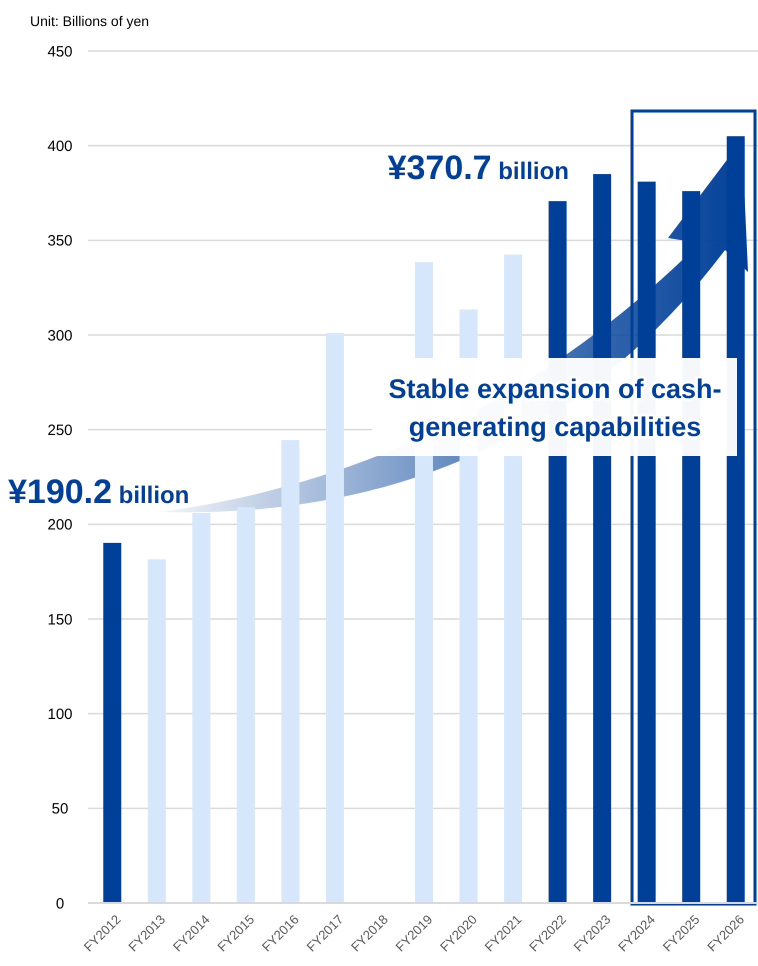  Describe the element at coordinates (99, 491) in the screenshot. I see `annotation: ¥190.2 billion` at that location.